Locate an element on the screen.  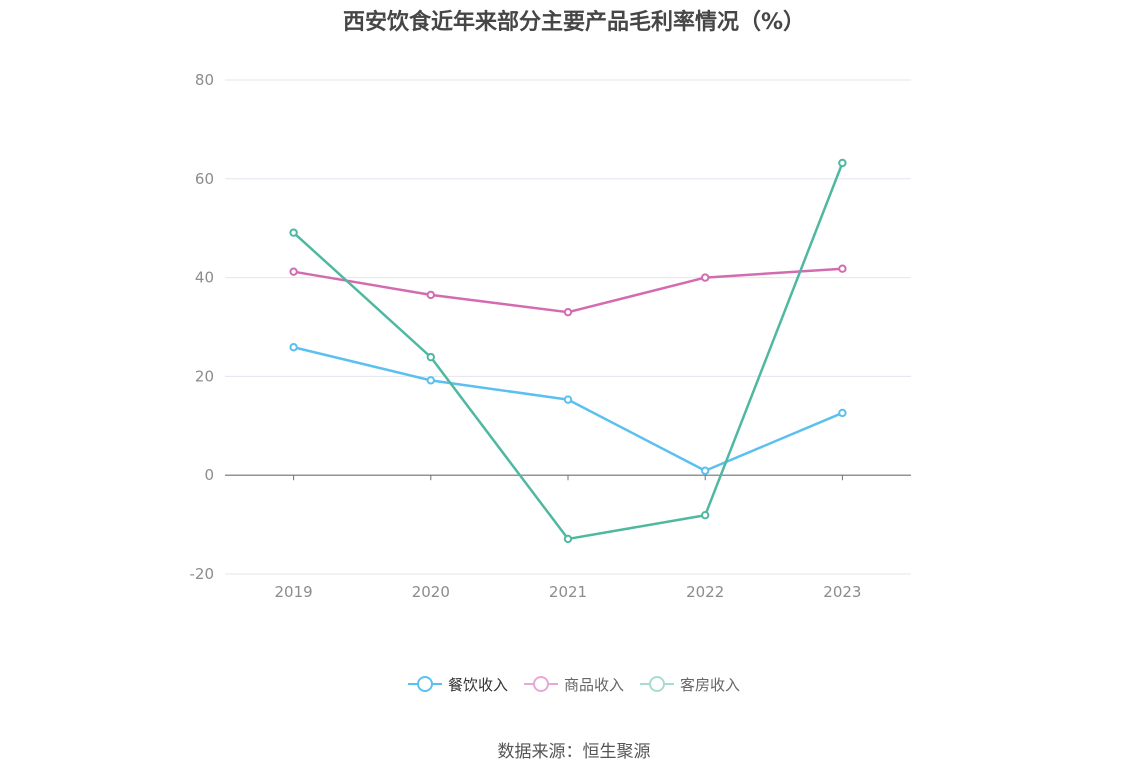
x-tick-label: 2019 is located at coordinates (294, 592).